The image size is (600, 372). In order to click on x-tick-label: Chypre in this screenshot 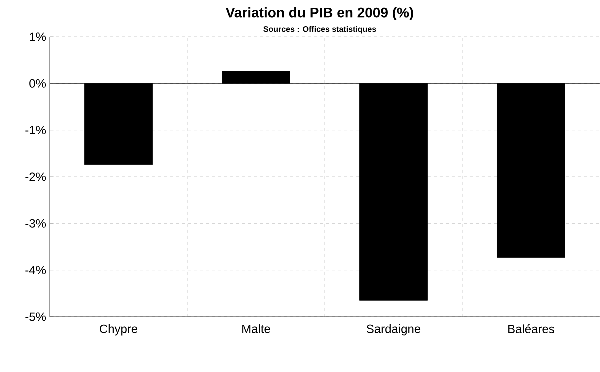, I will do `click(119, 330)`.